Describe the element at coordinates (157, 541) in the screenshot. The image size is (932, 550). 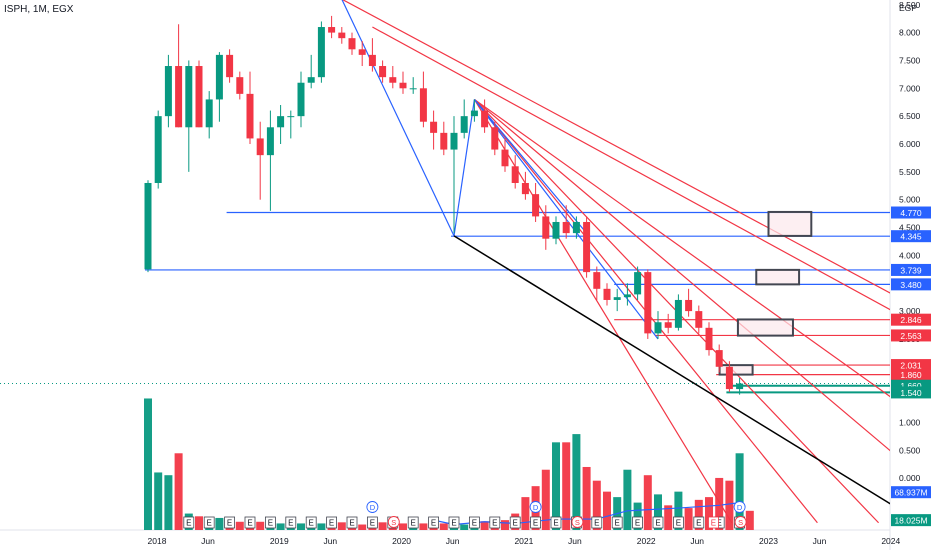
I see `time-tick-label: 2018` at that location.